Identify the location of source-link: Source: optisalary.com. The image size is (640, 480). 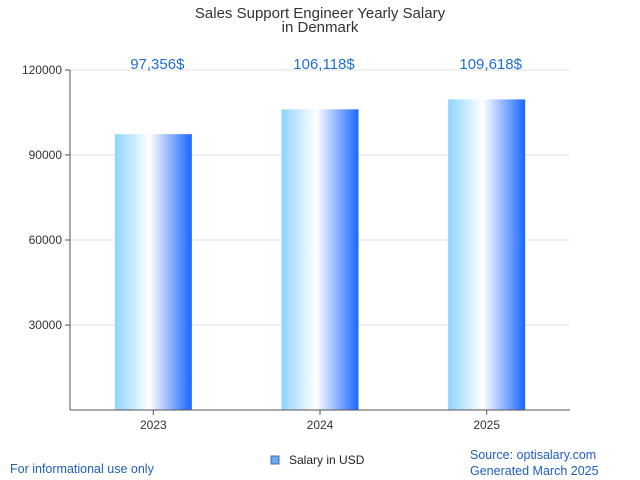
(533, 455).